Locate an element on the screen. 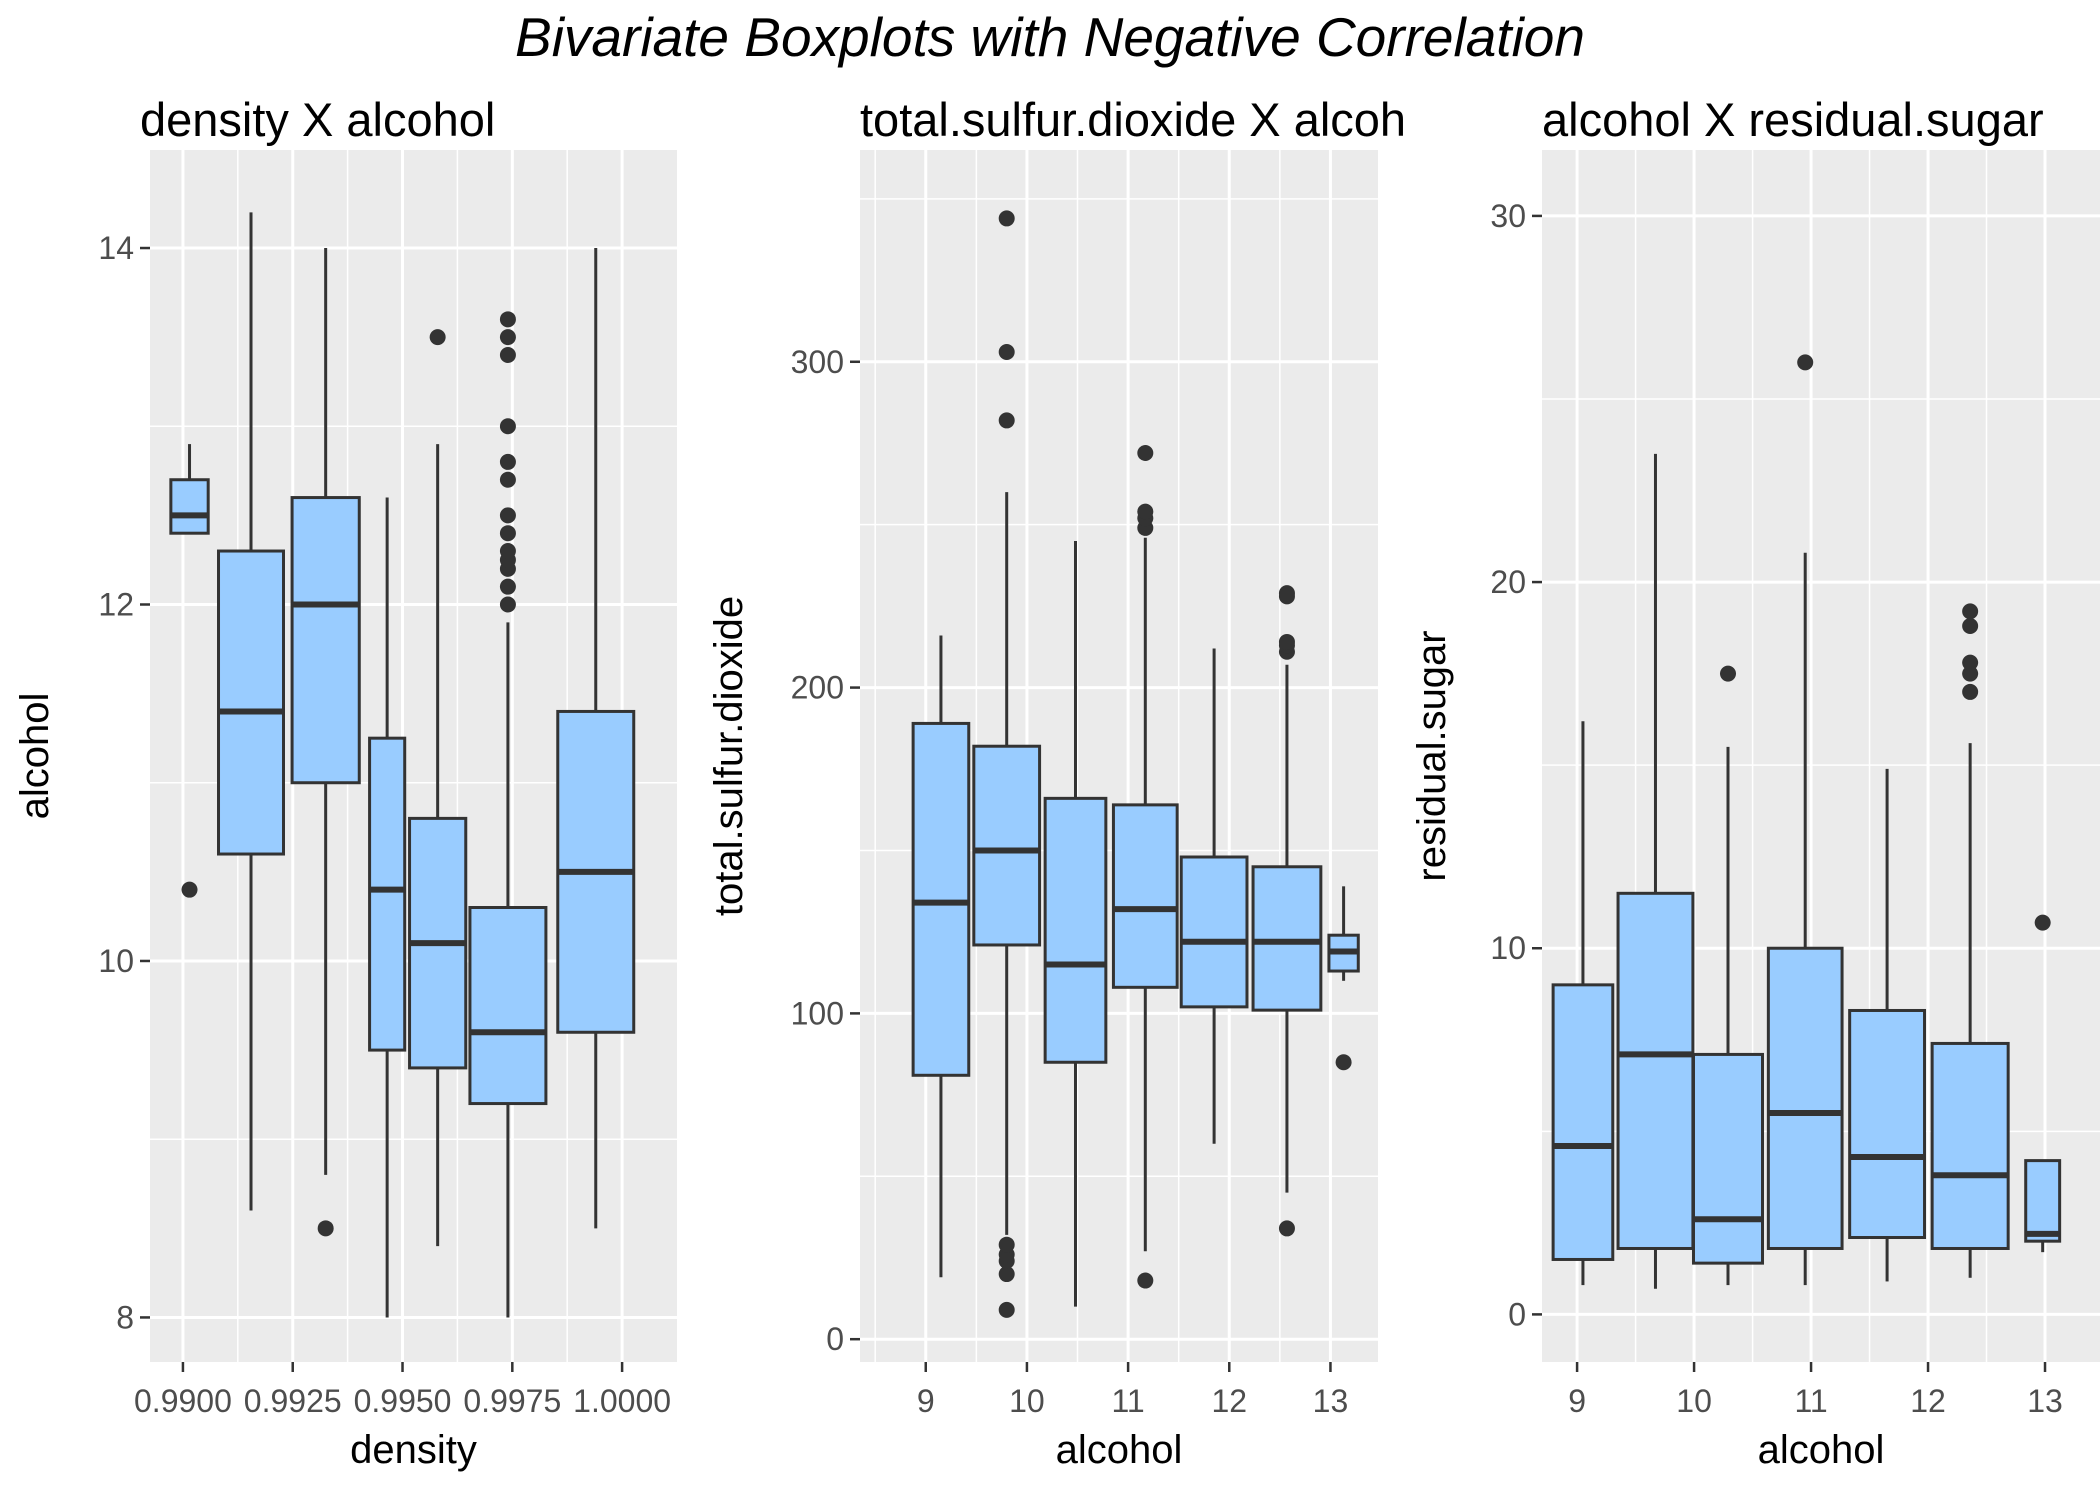 The height and width of the screenshot is (1499, 2100). y-tick-label: 8 is located at coordinates (125, 1317).